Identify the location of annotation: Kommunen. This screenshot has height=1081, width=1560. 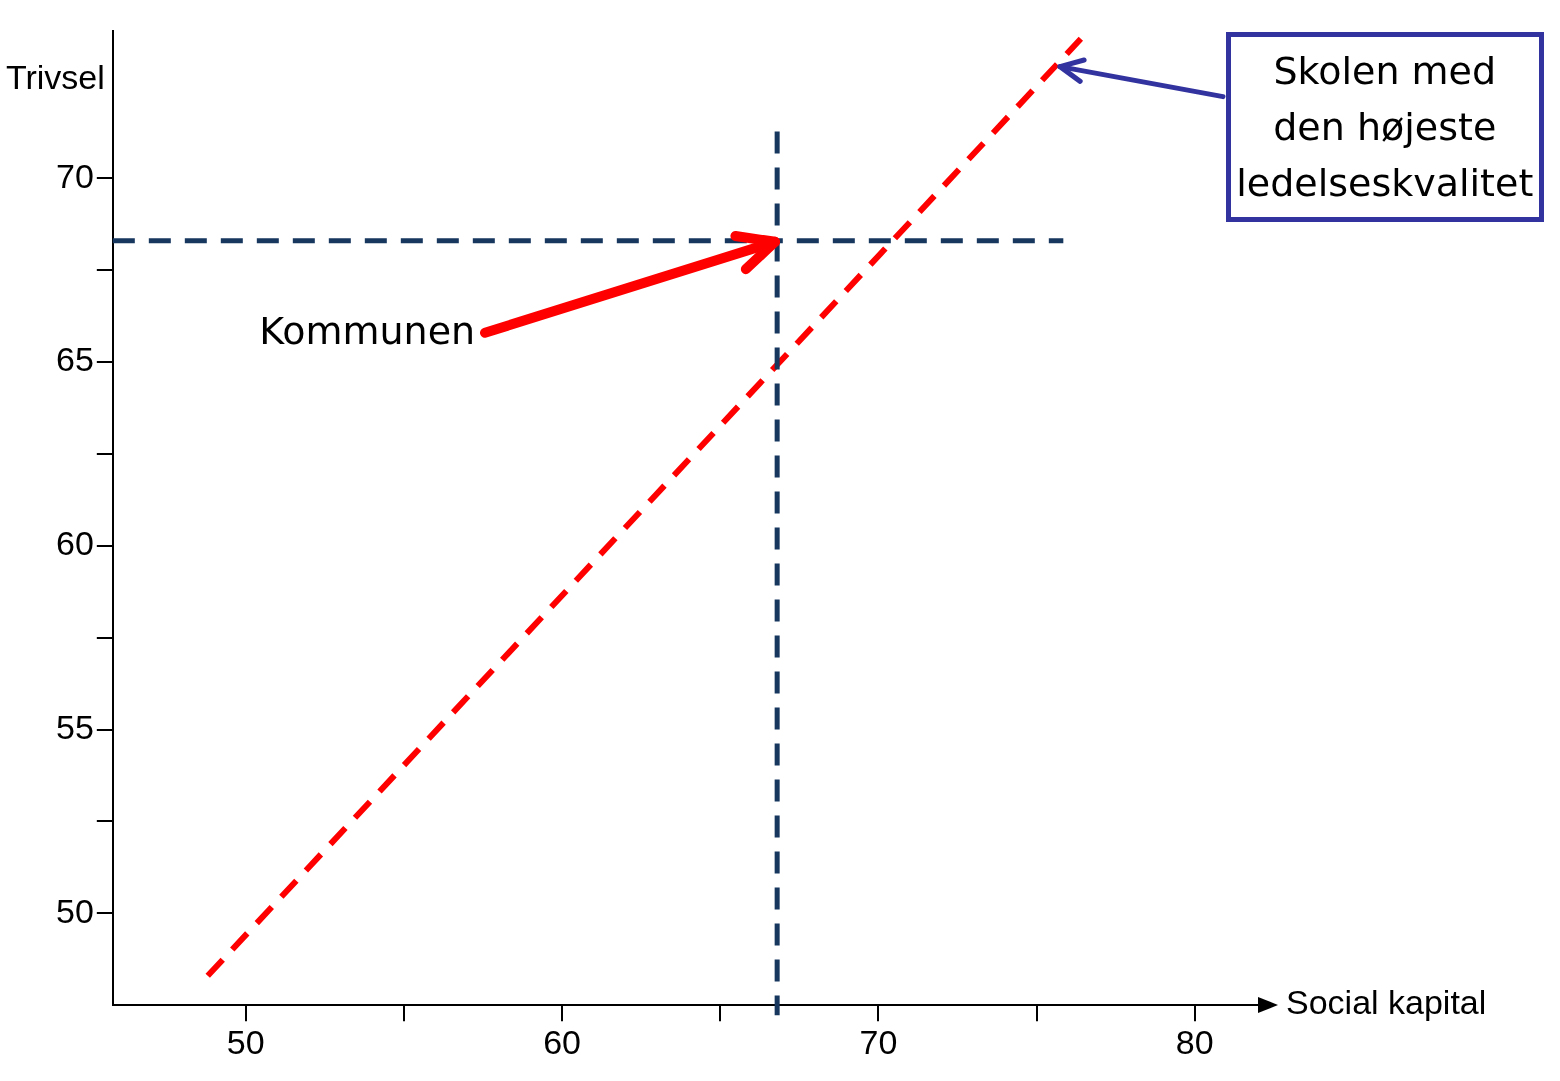
(367, 331).